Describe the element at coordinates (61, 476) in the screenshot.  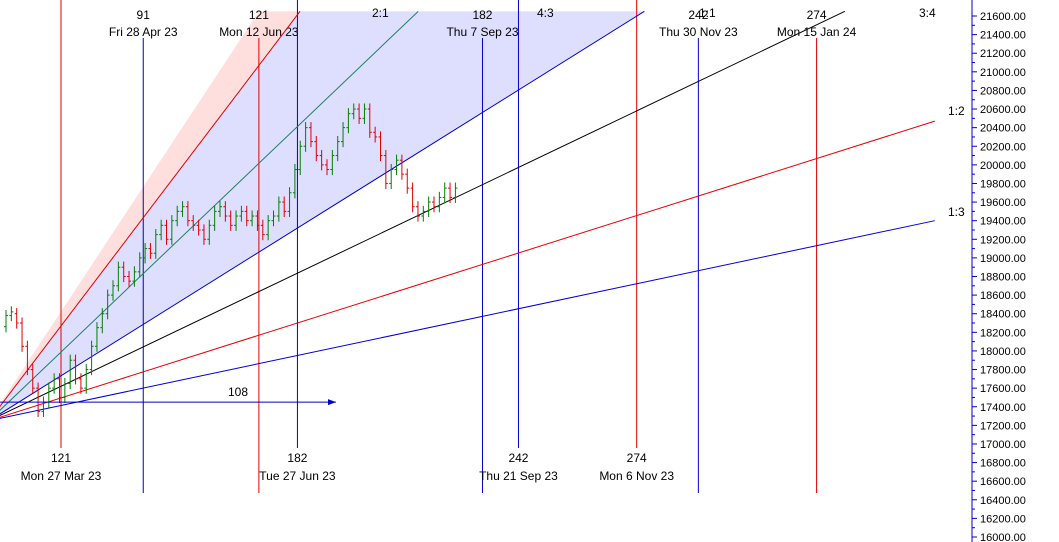
I see `time-date-0: Mon 27 Mar 23` at that location.